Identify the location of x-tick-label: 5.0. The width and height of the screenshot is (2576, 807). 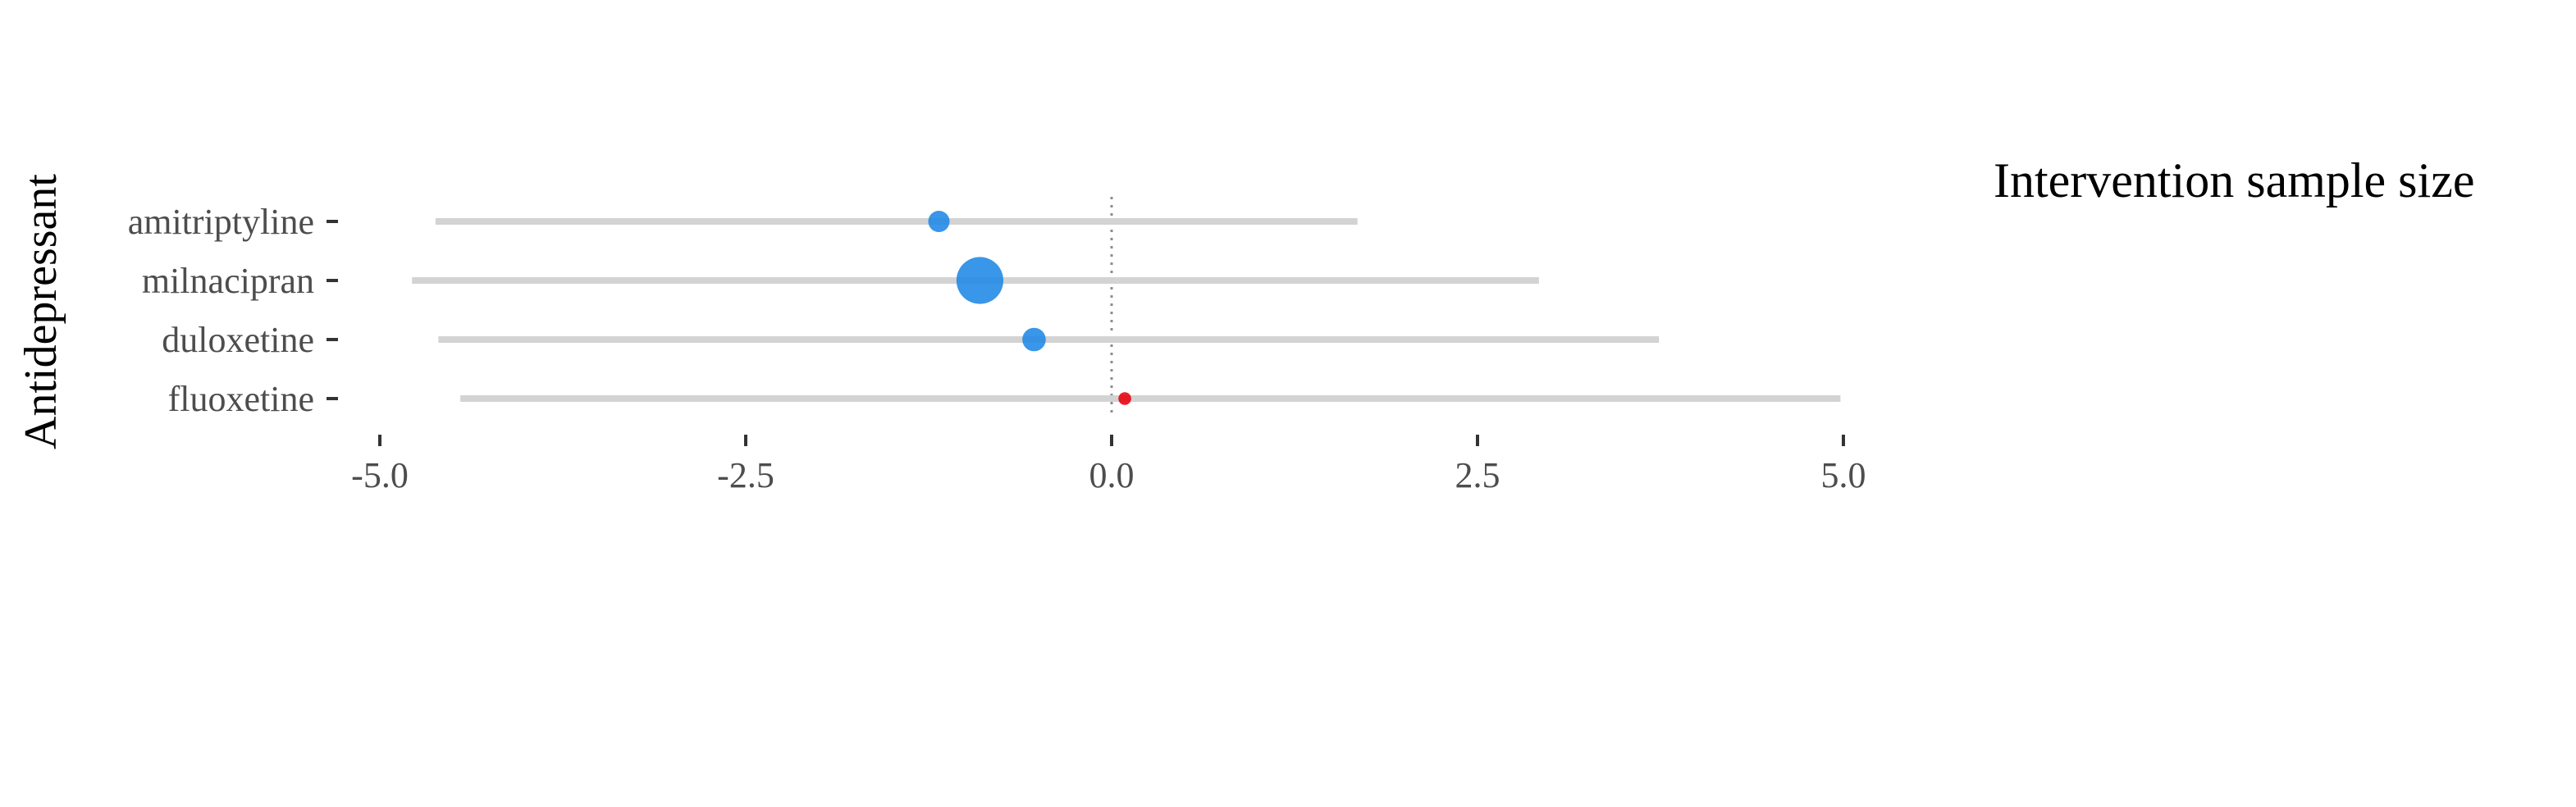
(1844, 475).